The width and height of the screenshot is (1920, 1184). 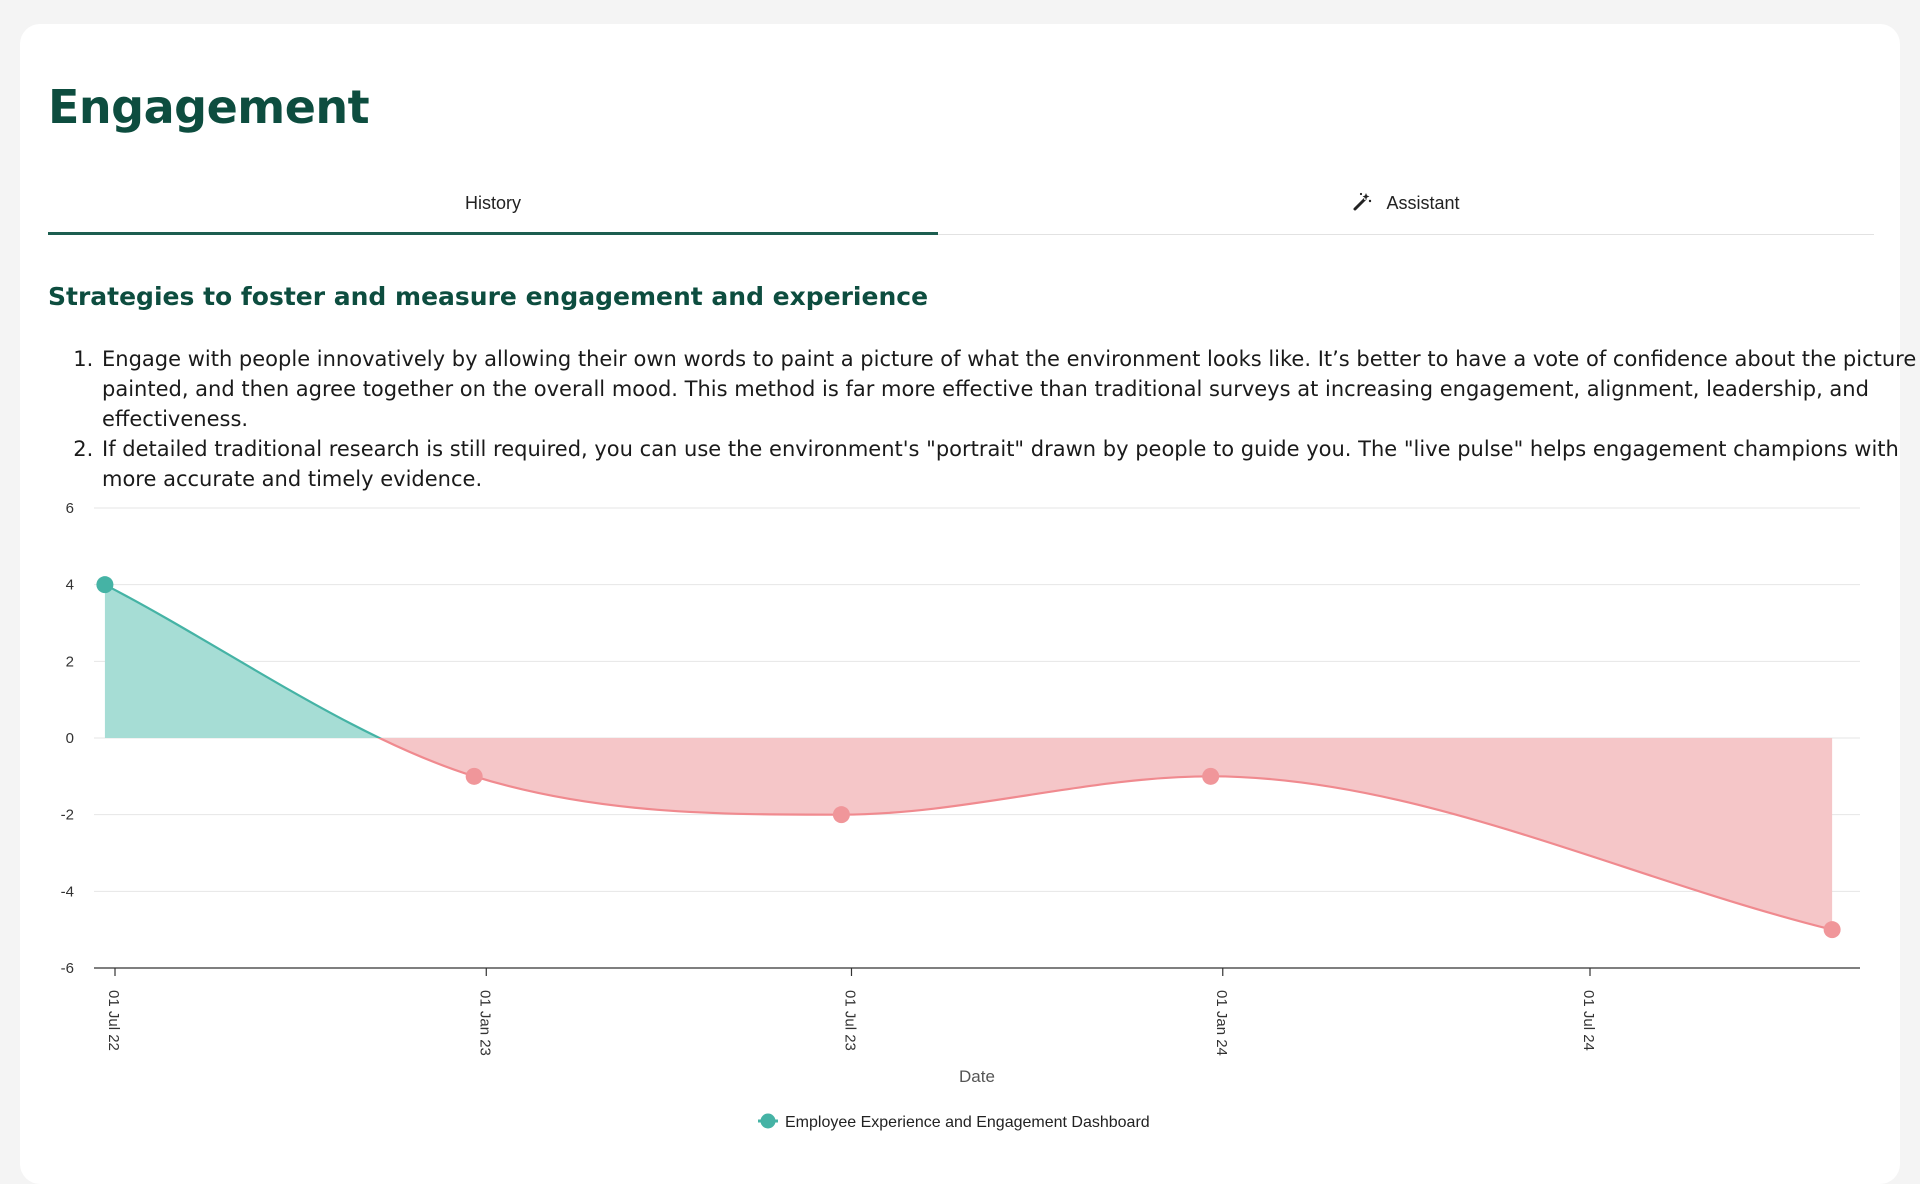 I want to click on tab-assistant: Assistant, so click(x=1406, y=212).